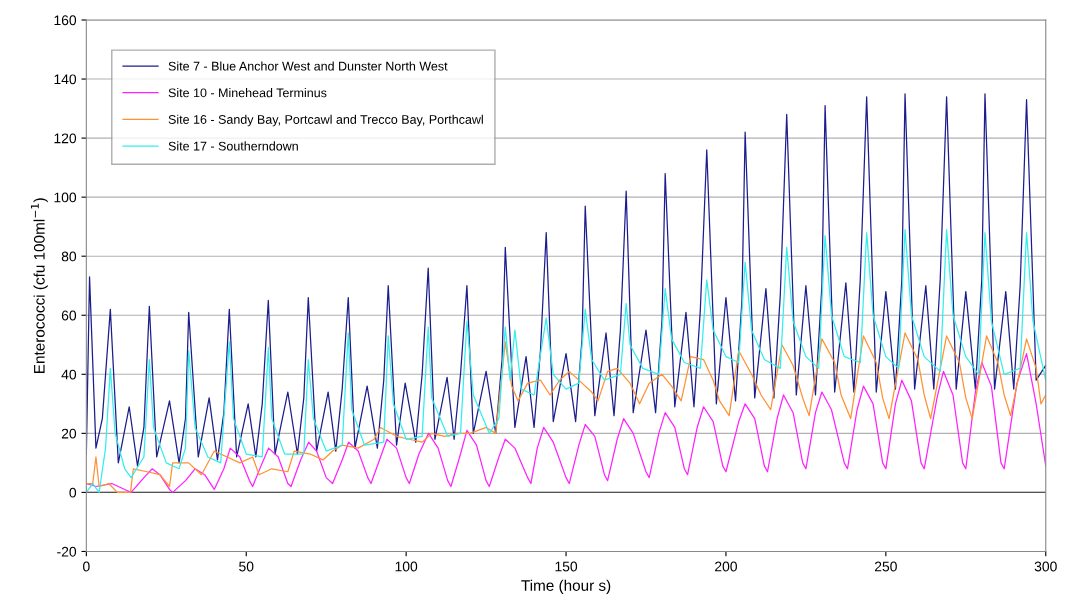 This screenshot has height=606, width=1066. I want to click on y-tick-label: 80, so click(69, 256).